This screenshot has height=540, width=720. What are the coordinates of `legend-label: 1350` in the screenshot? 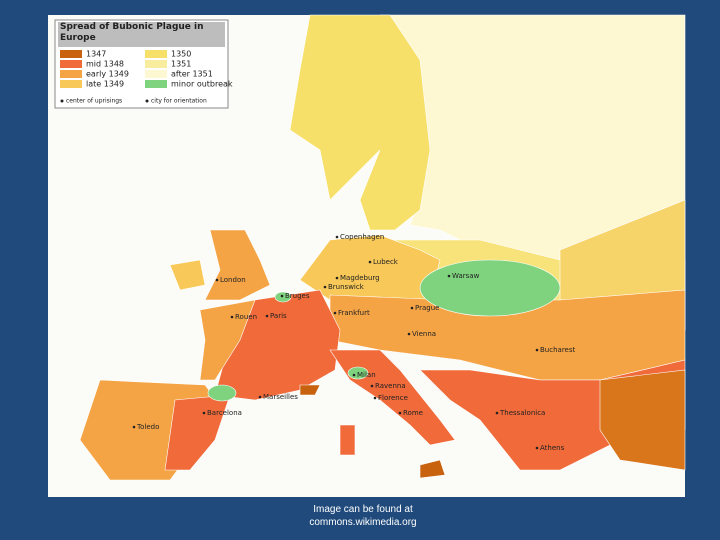 It's located at (181, 54).